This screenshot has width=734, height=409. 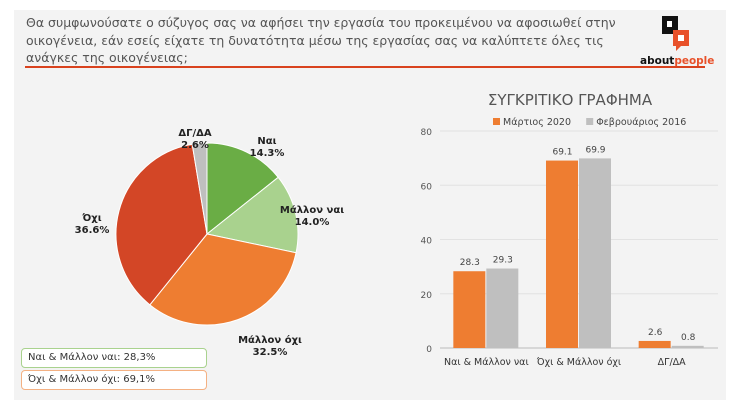 I want to click on pie-label: Ναι 14.3%, so click(x=267, y=148).